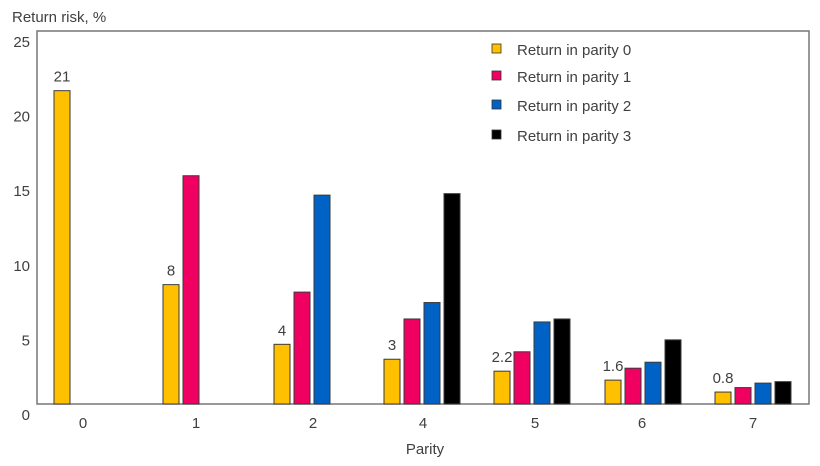 The width and height of the screenshot is (820, 466). Describe the element at coordinates (574, 106) in the screenshot. I see `legend-label-2: Return in parity 2` at that location.